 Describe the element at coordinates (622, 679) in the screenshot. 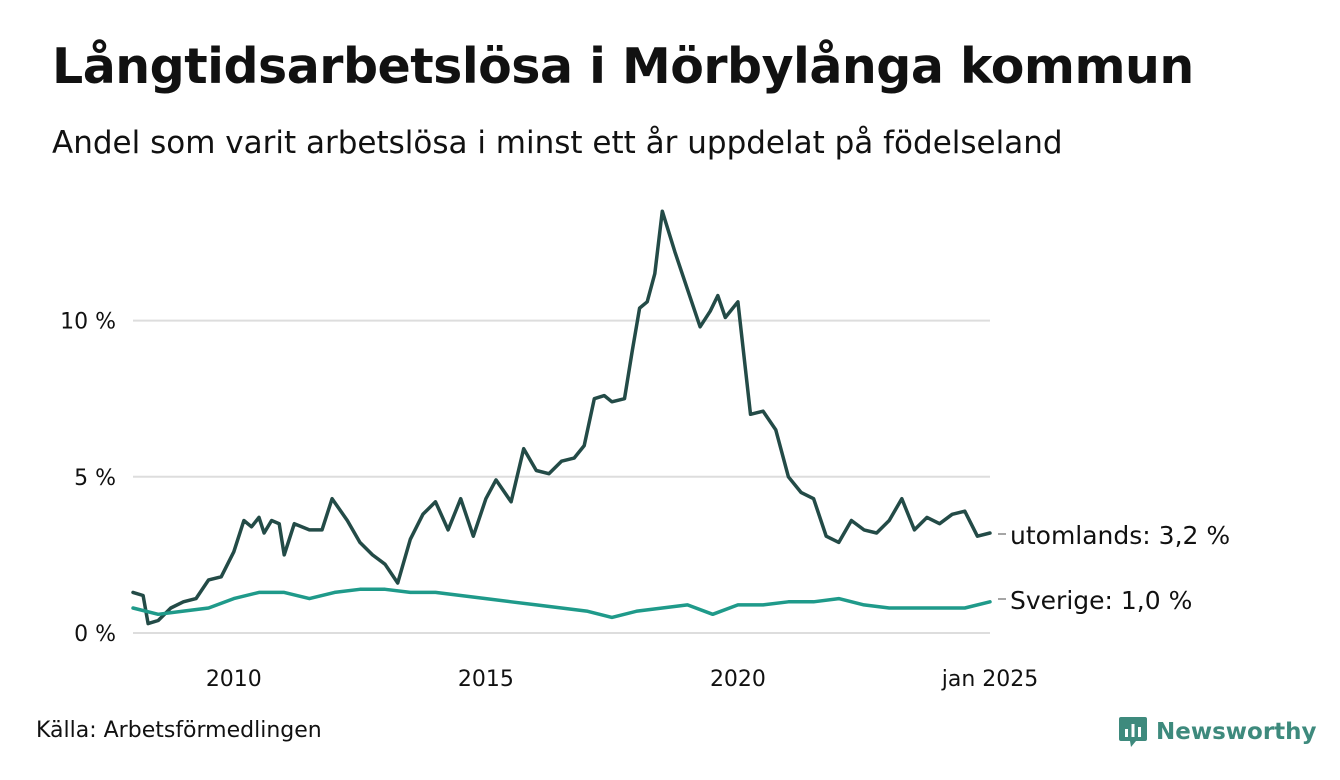

I see `x-axis-ticks: 2010 2015 2020 jan 2025` at that location.